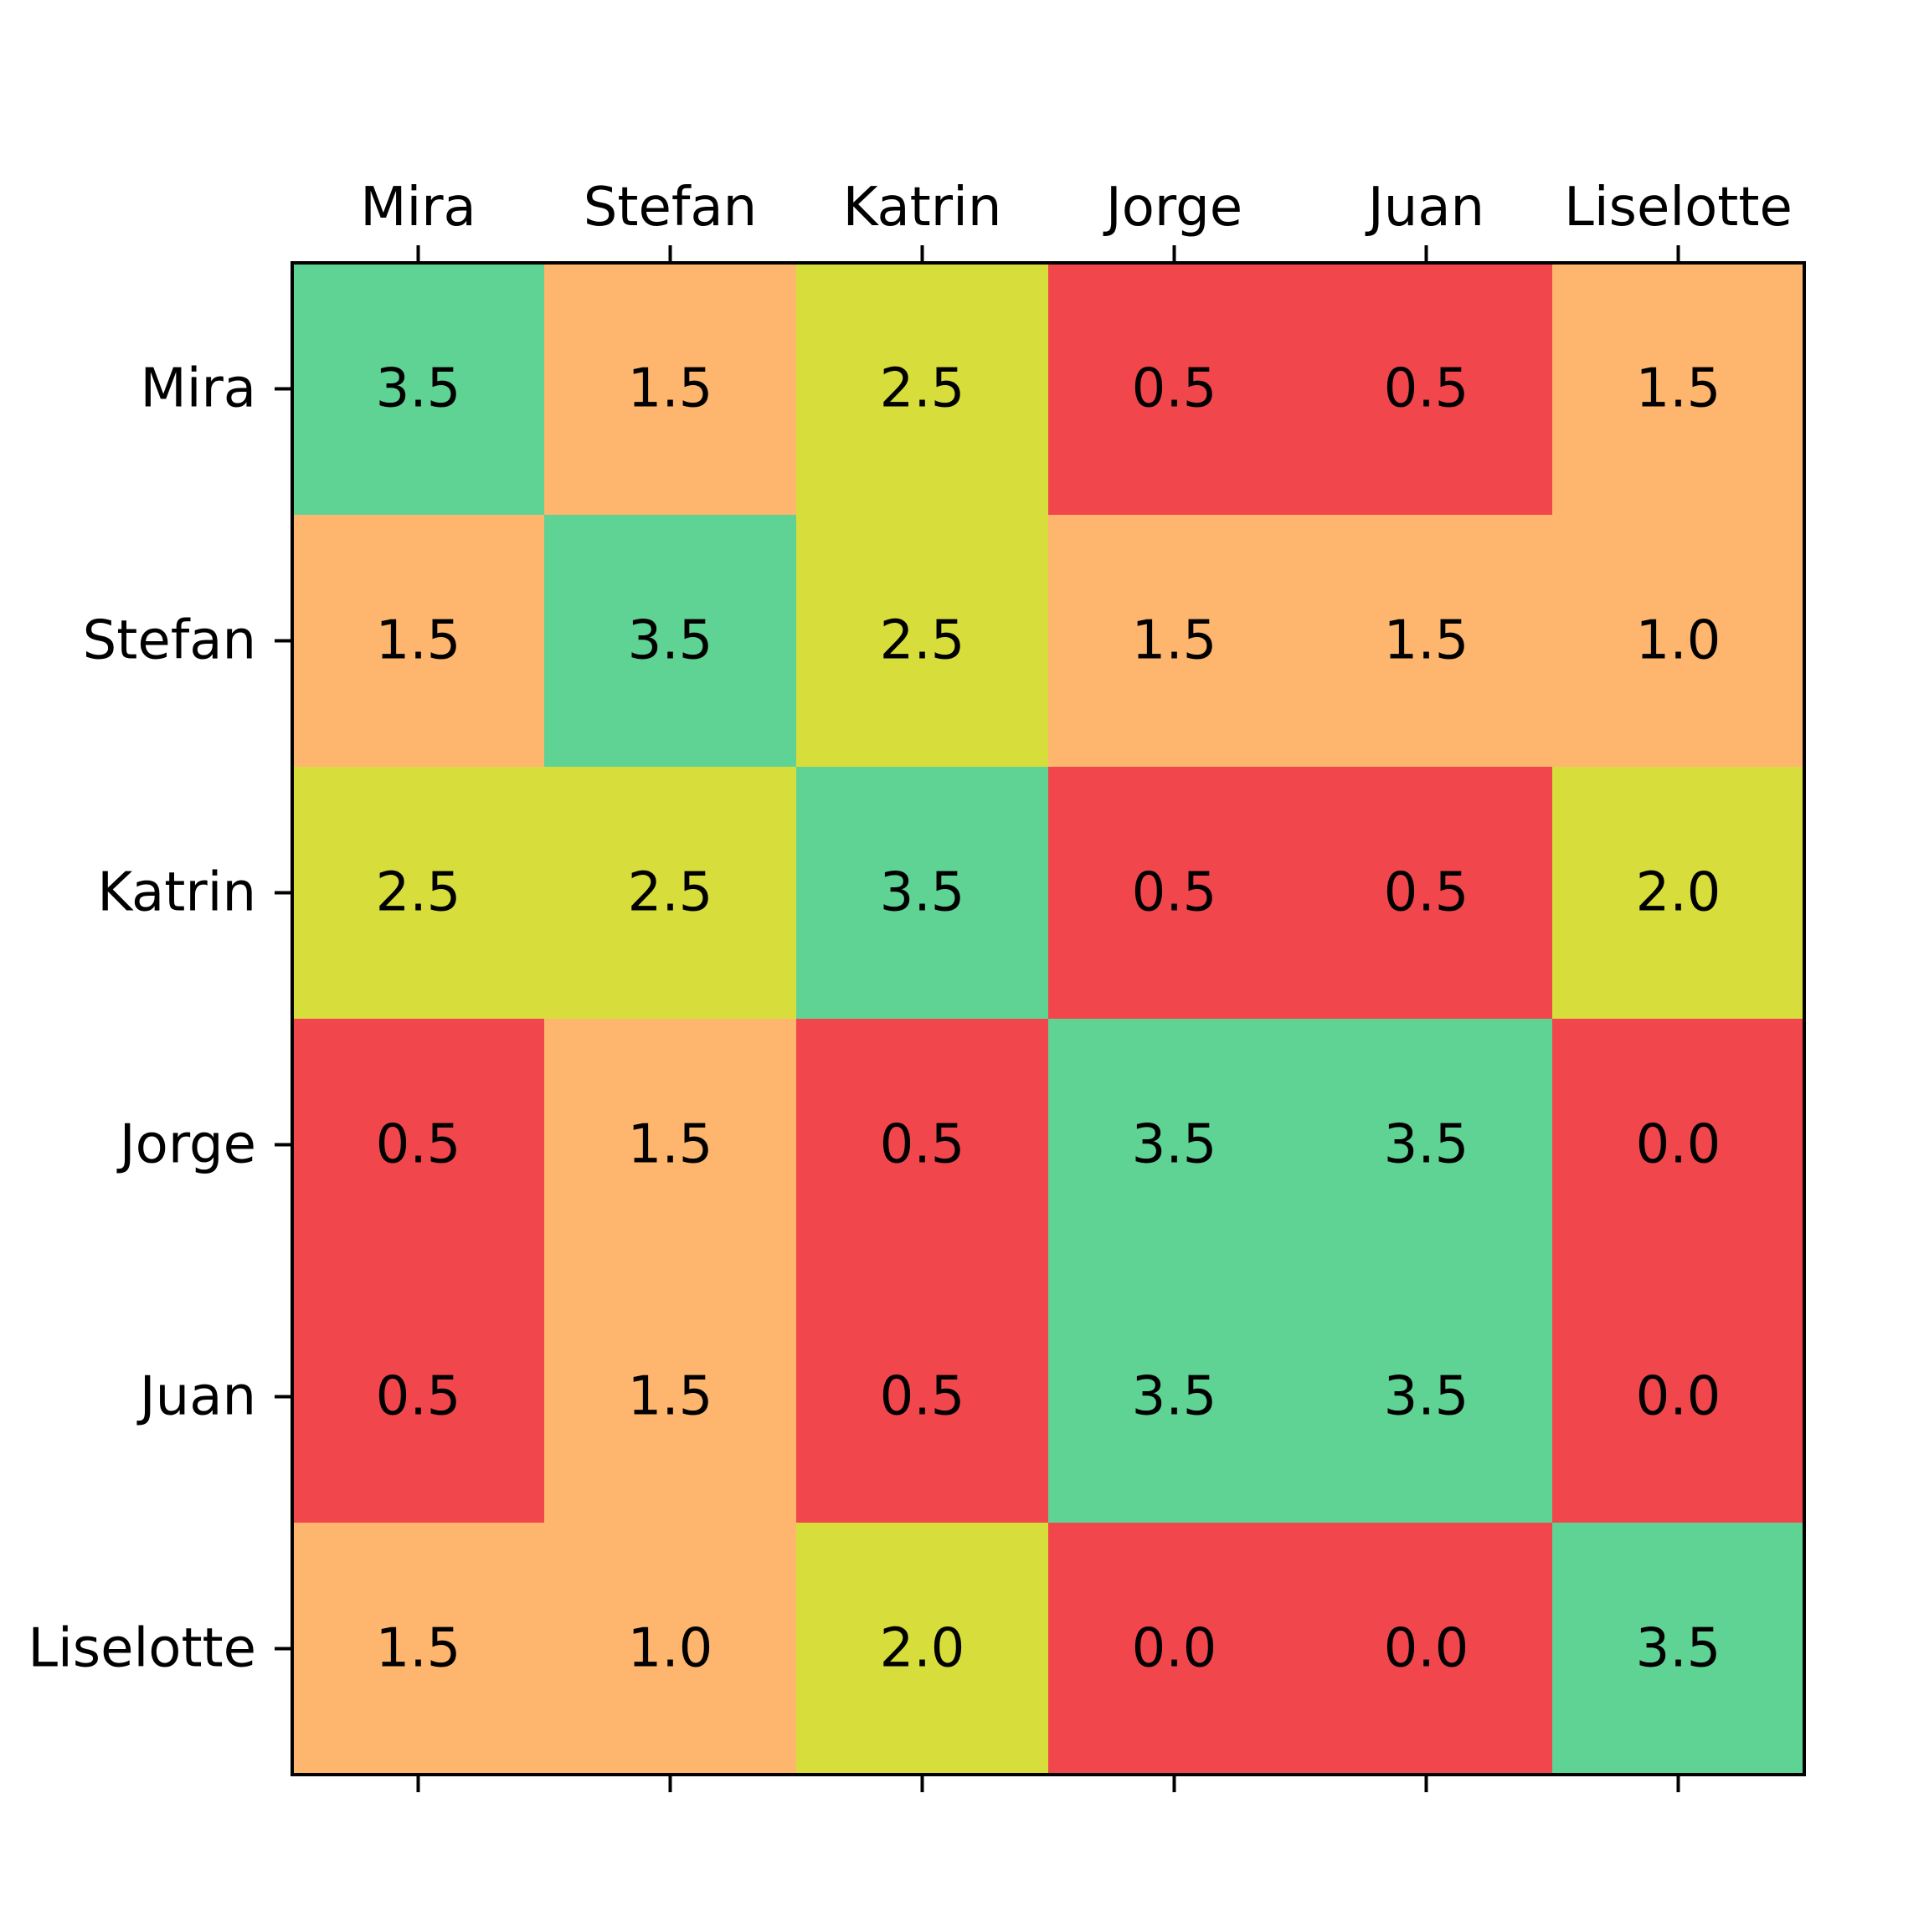 This screenshot has height=1932, width=1929. I want to click on y-tick-label: Juan, so click(196, 1397).